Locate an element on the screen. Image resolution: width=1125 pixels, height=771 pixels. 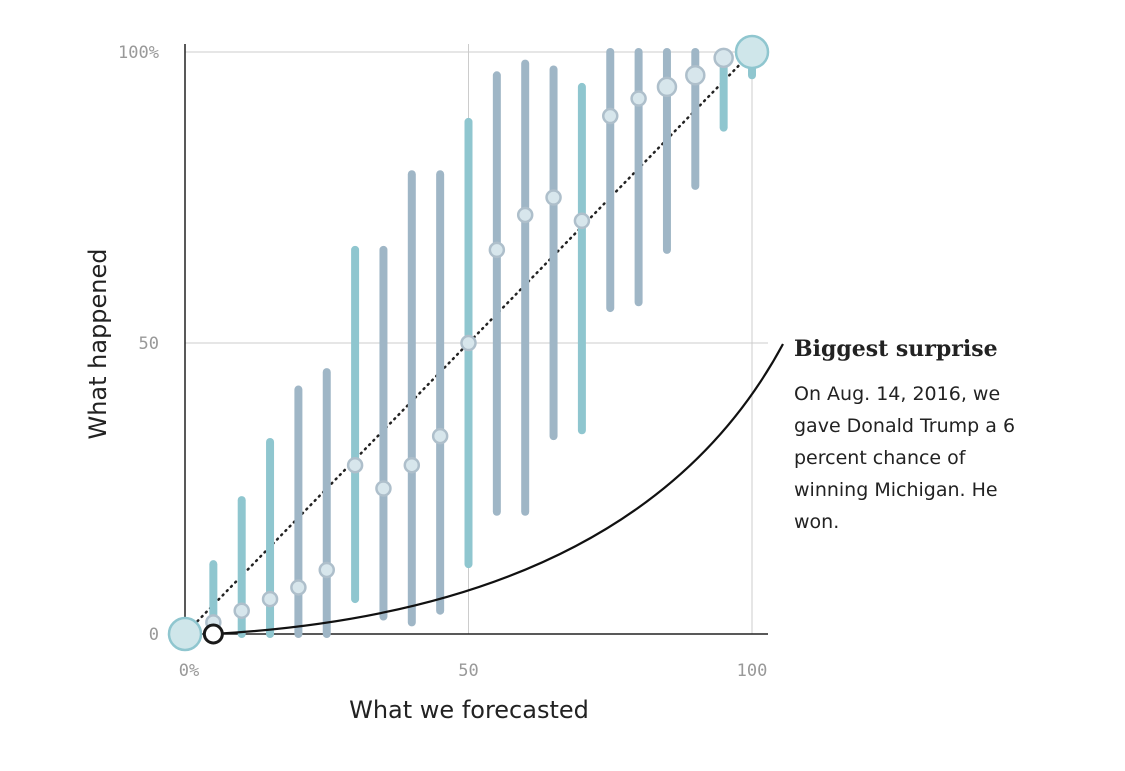
annotation-line-4: winning Michigan. He is located at coordinates (896, 490).